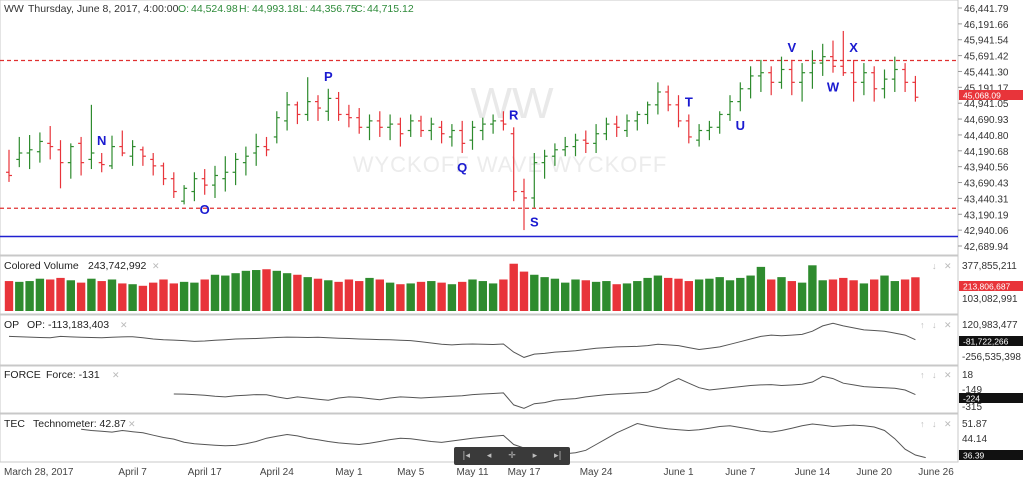 The width and height of the screenshot is (1024, 480). I want to click on x-axis-label: May 17, so click(524, 472).